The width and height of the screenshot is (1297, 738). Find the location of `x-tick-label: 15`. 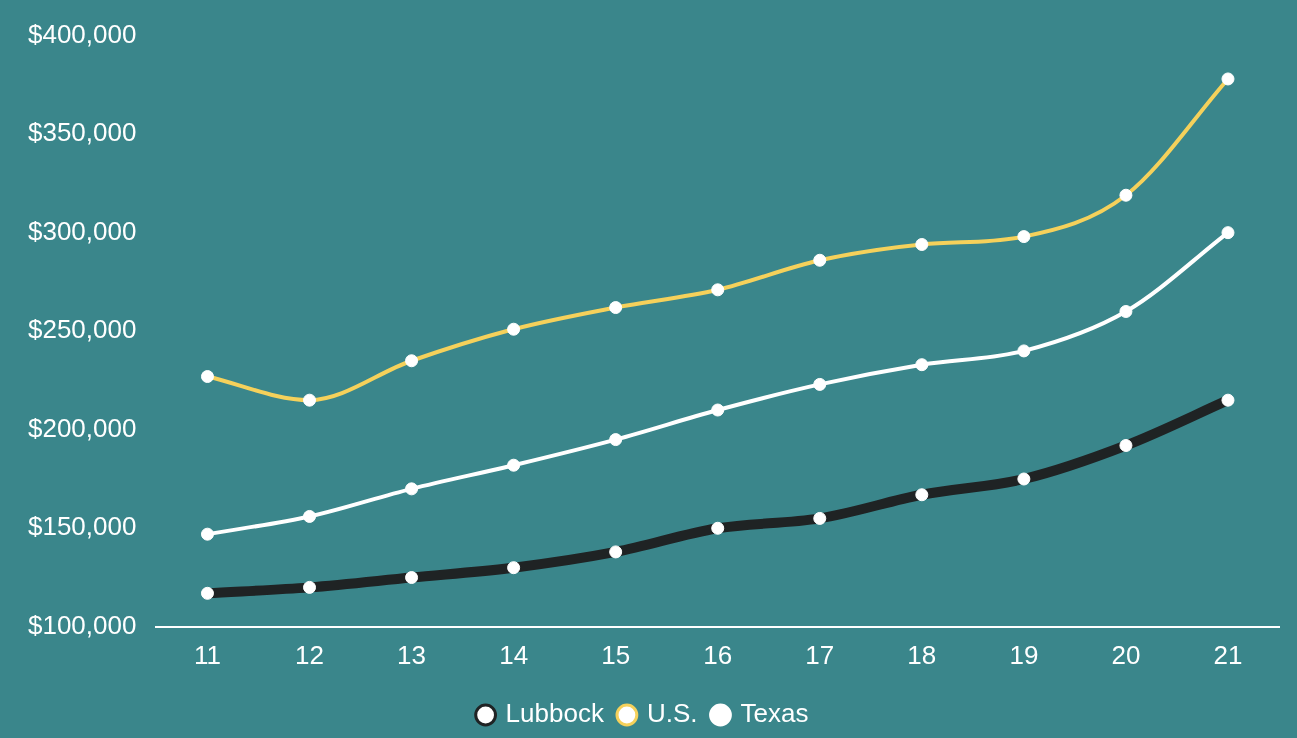

x-tick-label: 15 is located at coordinates (616, 654).